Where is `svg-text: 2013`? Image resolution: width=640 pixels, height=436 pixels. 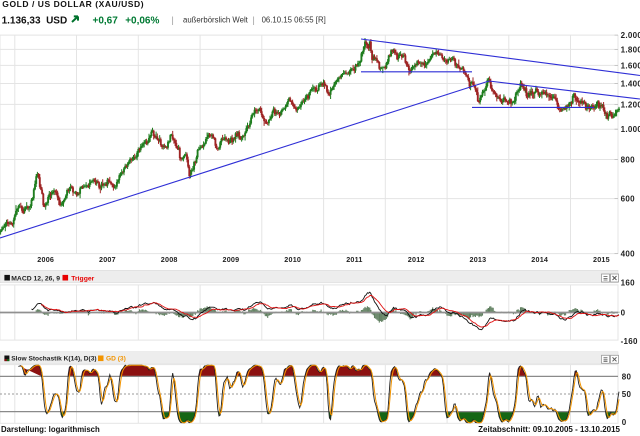 svg-text: 2013 is located at coordinates (478, 259).